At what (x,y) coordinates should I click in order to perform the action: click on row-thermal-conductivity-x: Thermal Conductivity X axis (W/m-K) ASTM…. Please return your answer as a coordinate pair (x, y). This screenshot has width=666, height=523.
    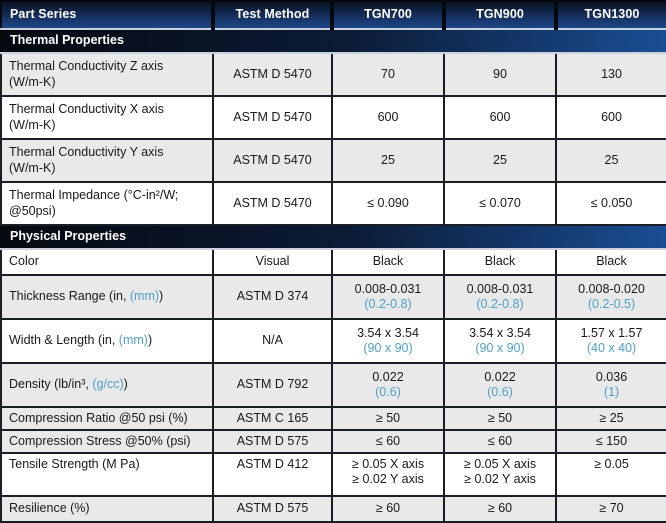
    Looking at the image, I should click on (333, 117).